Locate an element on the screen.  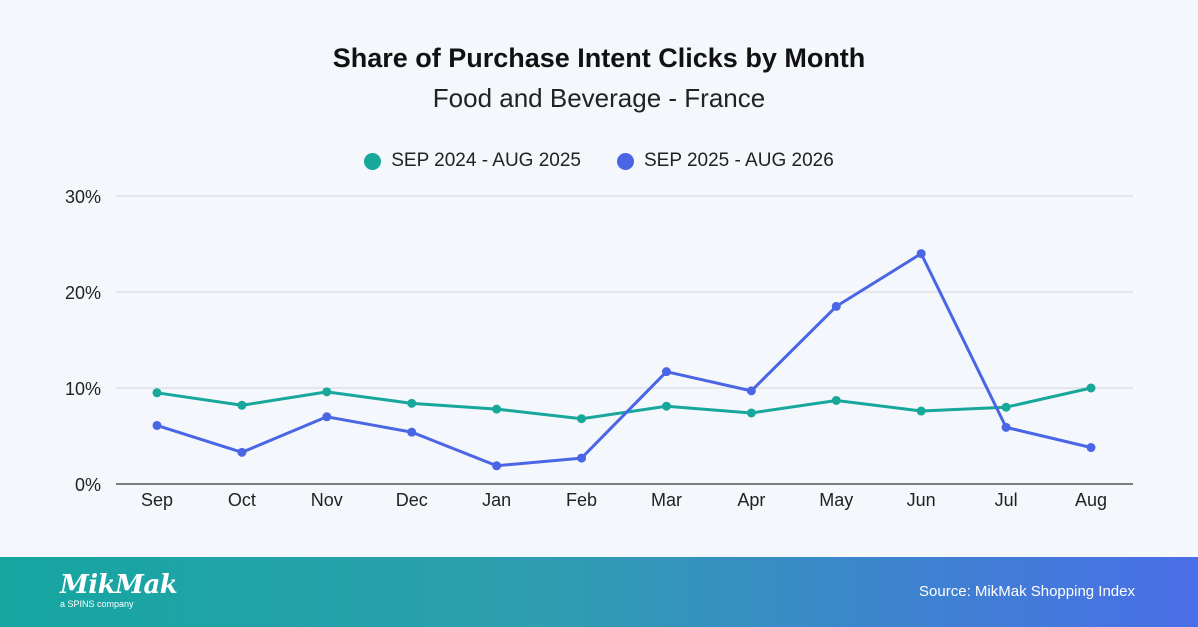
y-tick-label: 20% is located at coordinates (83, 293).